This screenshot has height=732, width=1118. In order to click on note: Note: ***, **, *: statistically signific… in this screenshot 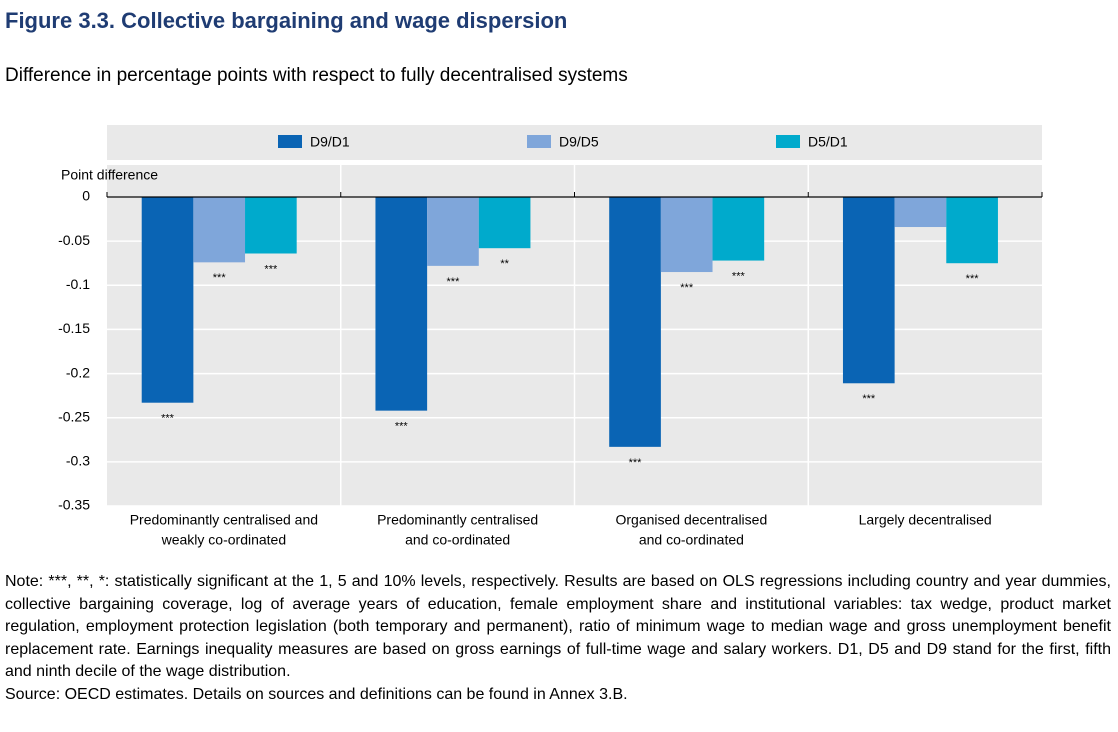, I will do `click(558, 626)`.